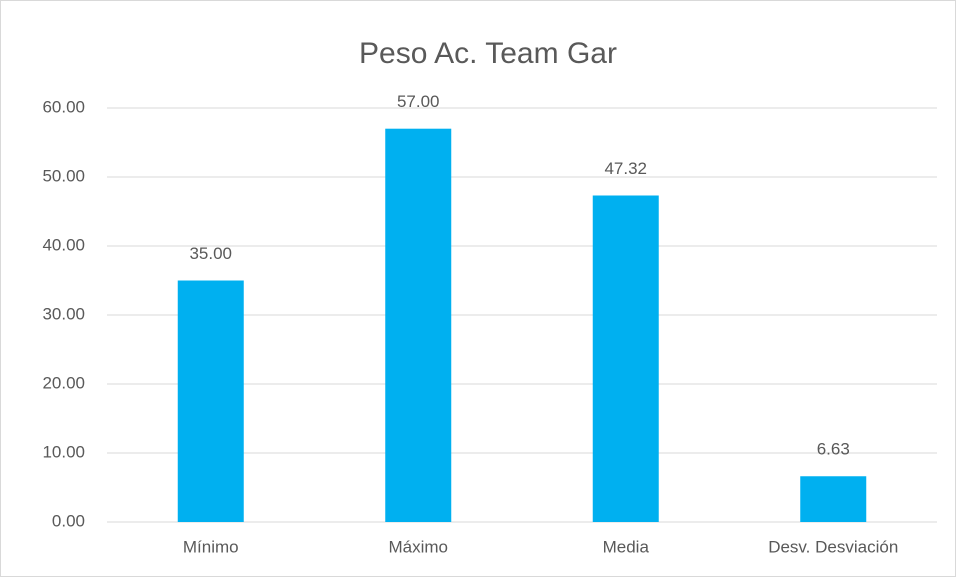 Image resolution: width=957 pixels, height=578 pixels. What do you see at coordinates (63, 313) in the screenshot?
I see `y-tick-label: 30.00` at bounding box center [63, 313].